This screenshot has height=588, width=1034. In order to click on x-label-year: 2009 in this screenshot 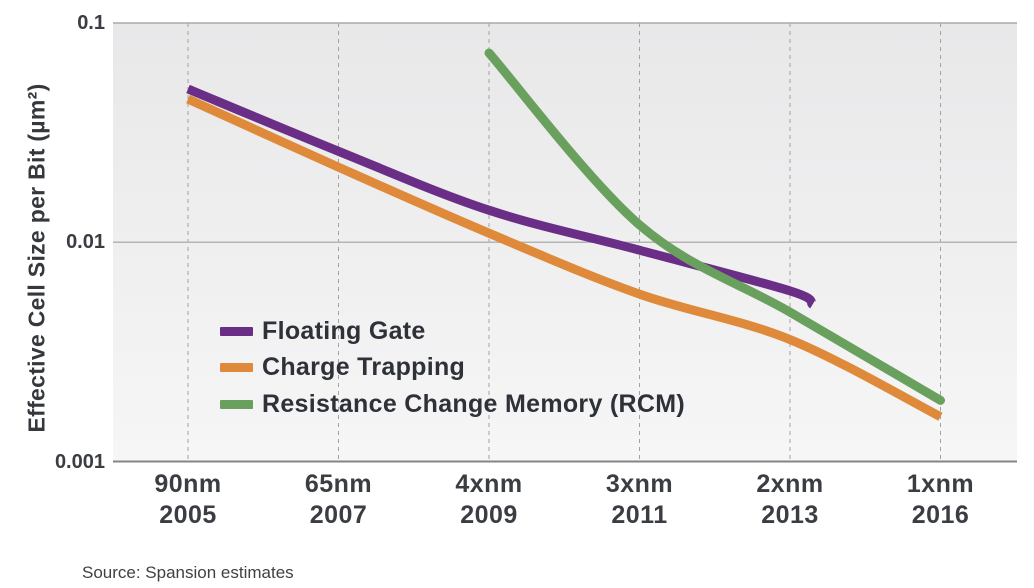, I will do `click(489, 515)`.